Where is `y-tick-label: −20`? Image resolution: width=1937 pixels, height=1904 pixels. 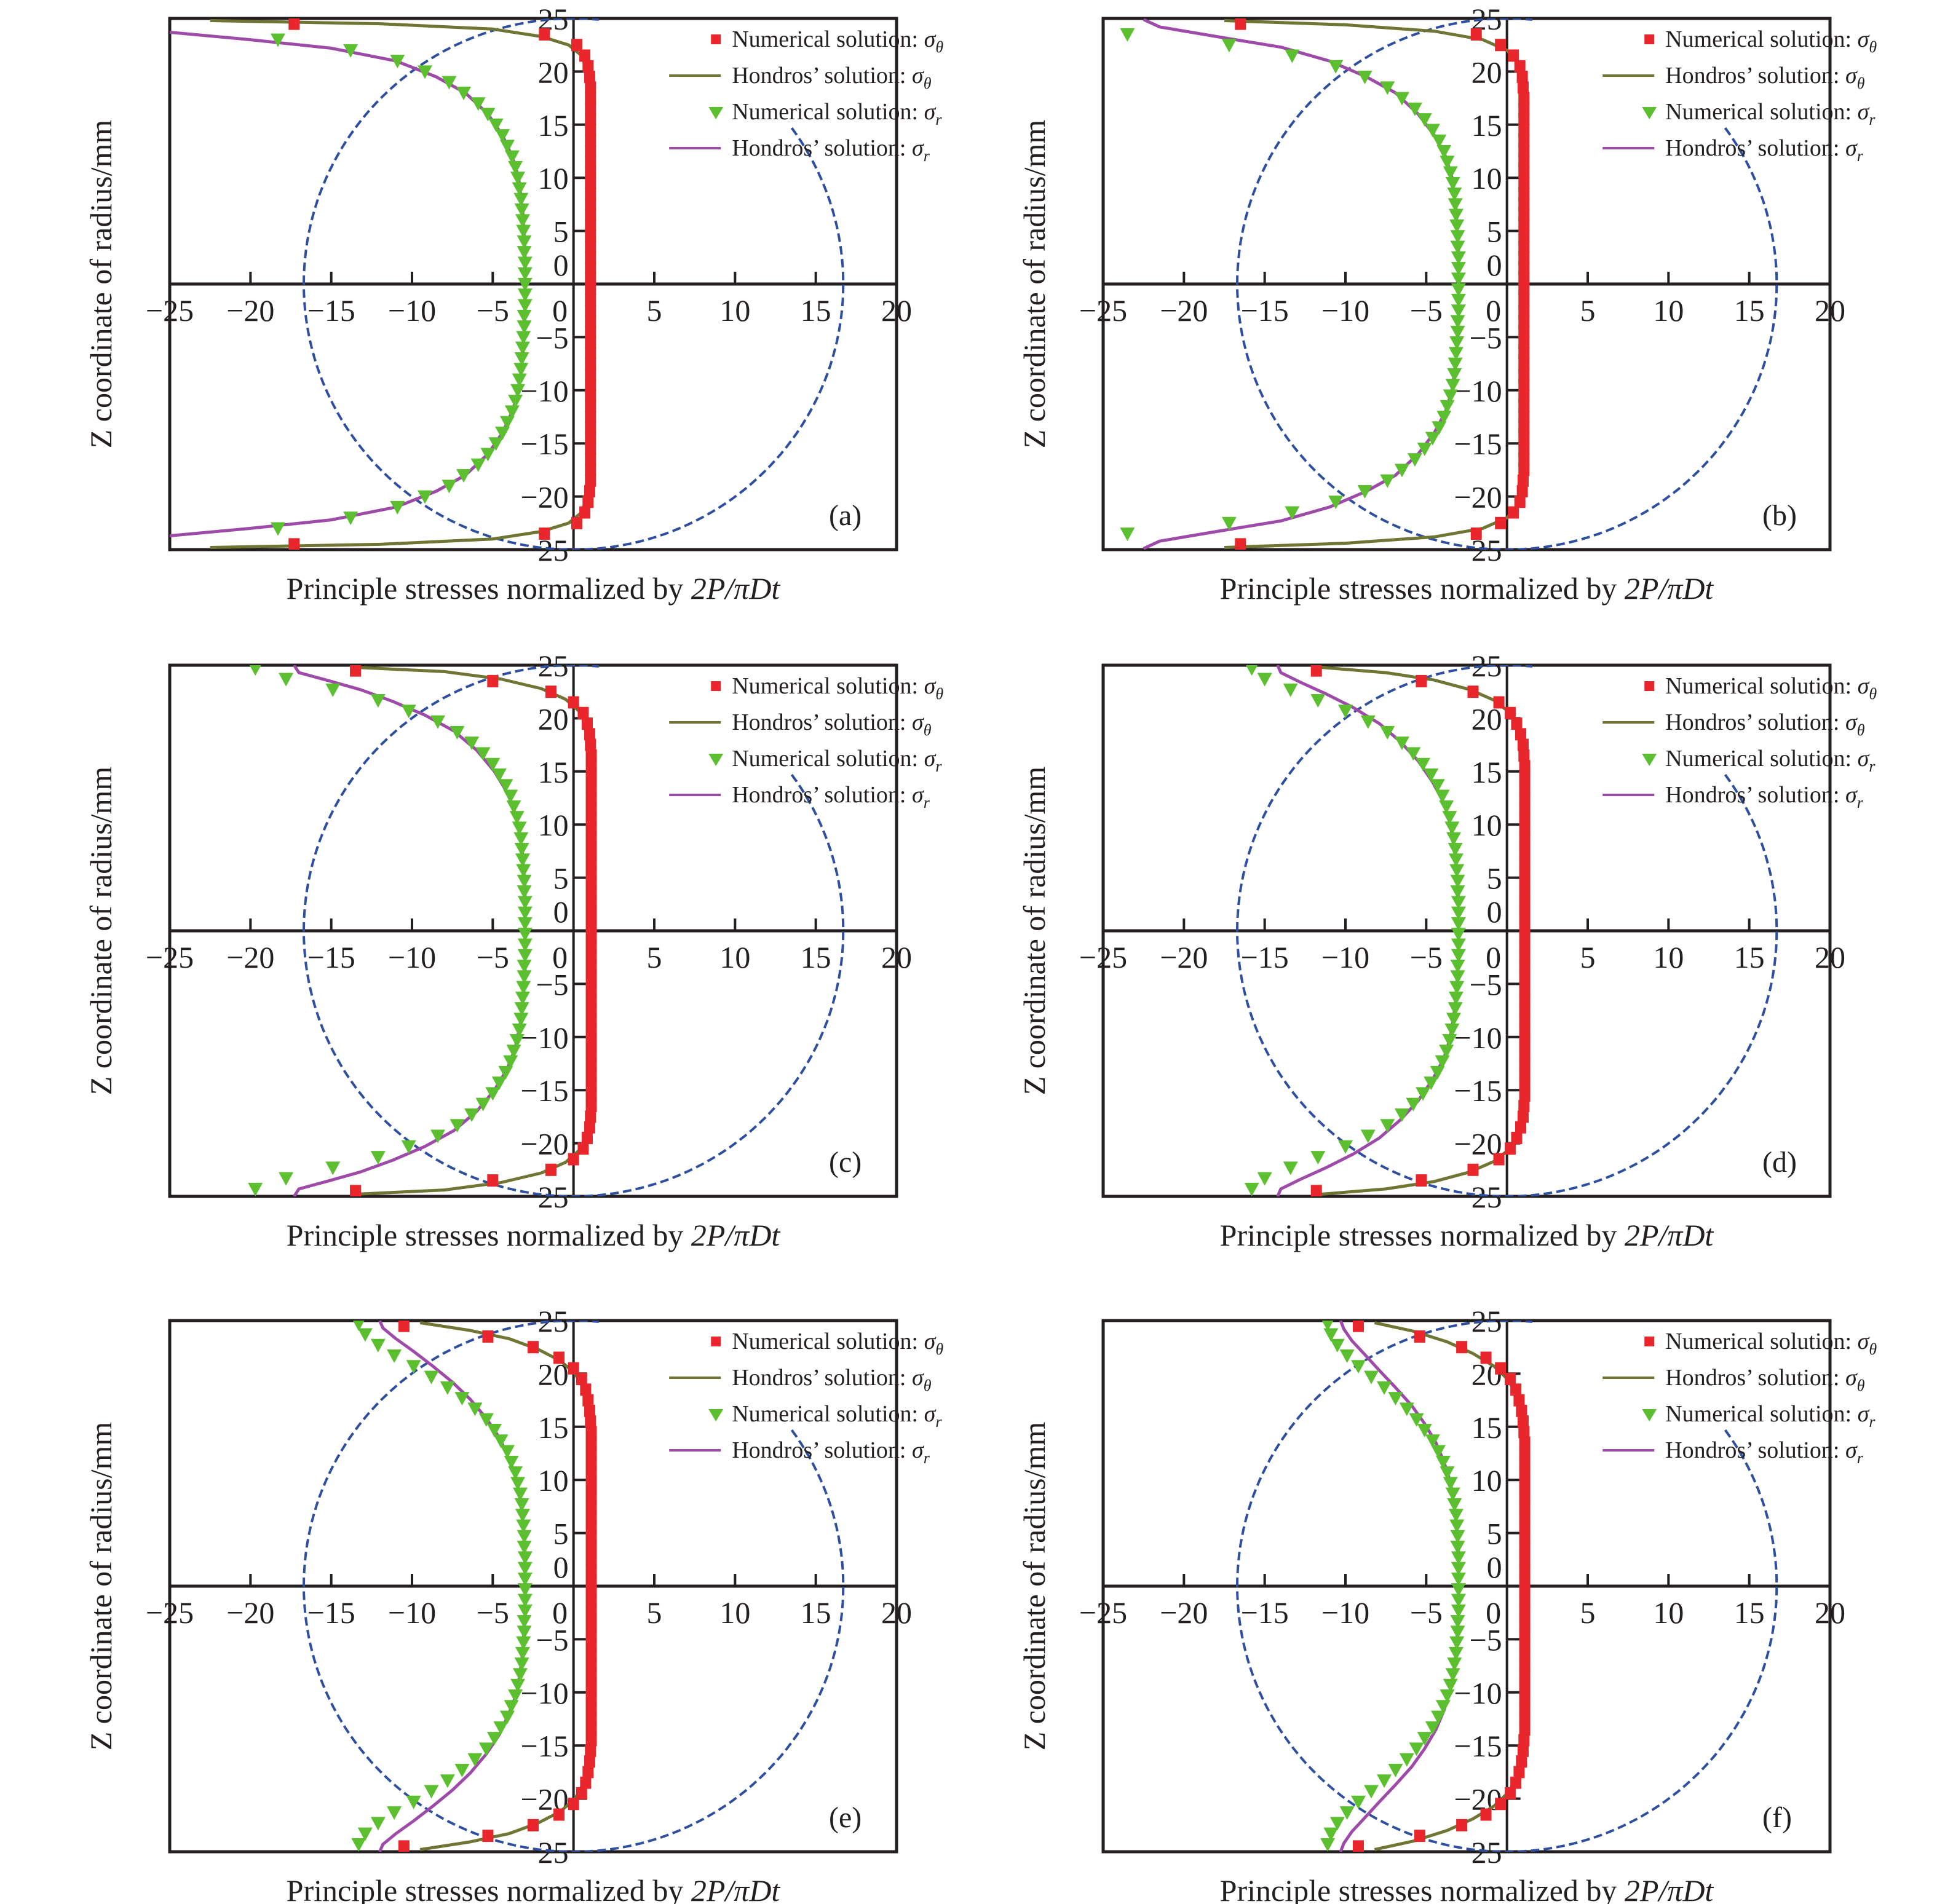
y-tick-label: −20 is located at coordinates (1478, 497).